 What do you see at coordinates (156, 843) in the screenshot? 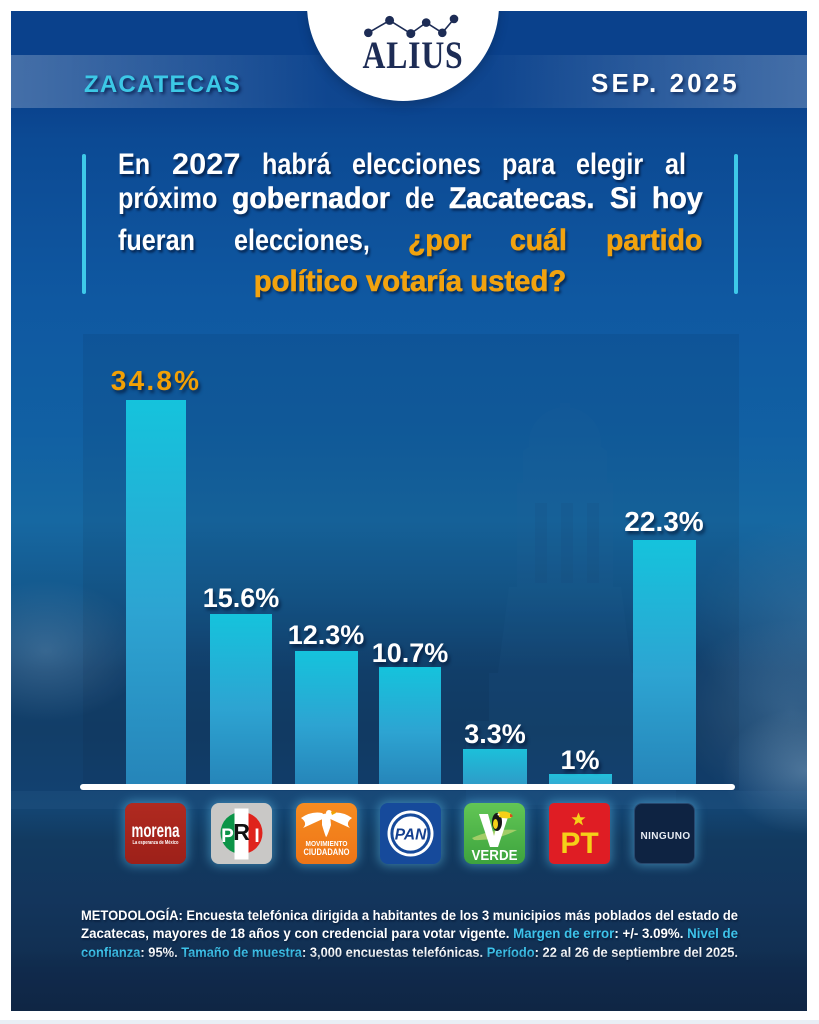
I see `svg-text: La esperanza de México` at bounding box center [156, 843].